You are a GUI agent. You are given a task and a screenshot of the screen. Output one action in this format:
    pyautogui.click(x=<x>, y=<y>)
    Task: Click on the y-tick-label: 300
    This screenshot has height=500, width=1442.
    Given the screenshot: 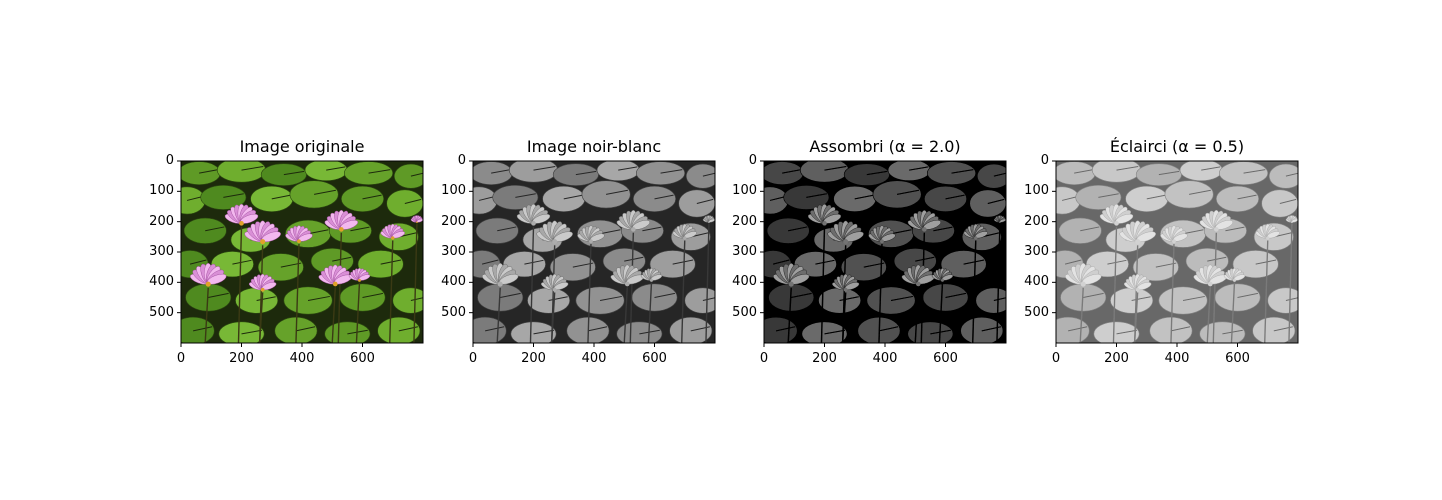 What is the action you would take?
    pyautogui.click(x=1036, y=251)
    